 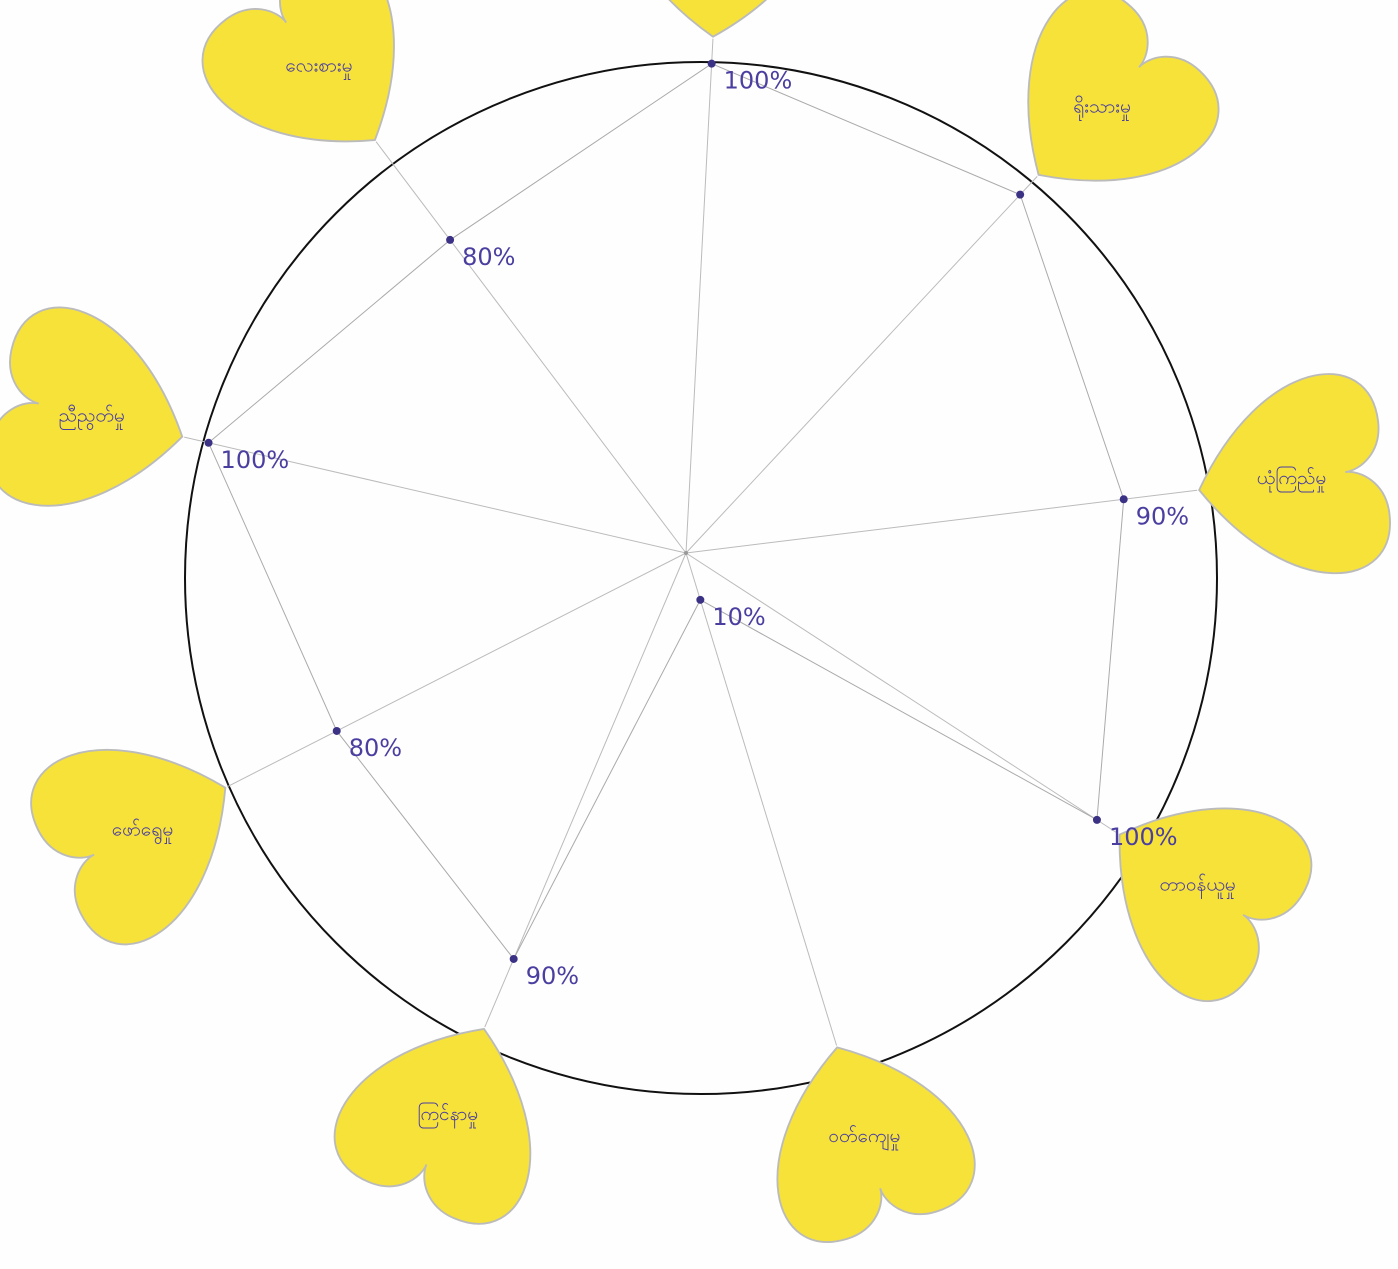 What do you see at coordinates (318, 67) in the screenshot?
I see `category-label: လေးစားမှု` at bounding box center [318, 67].